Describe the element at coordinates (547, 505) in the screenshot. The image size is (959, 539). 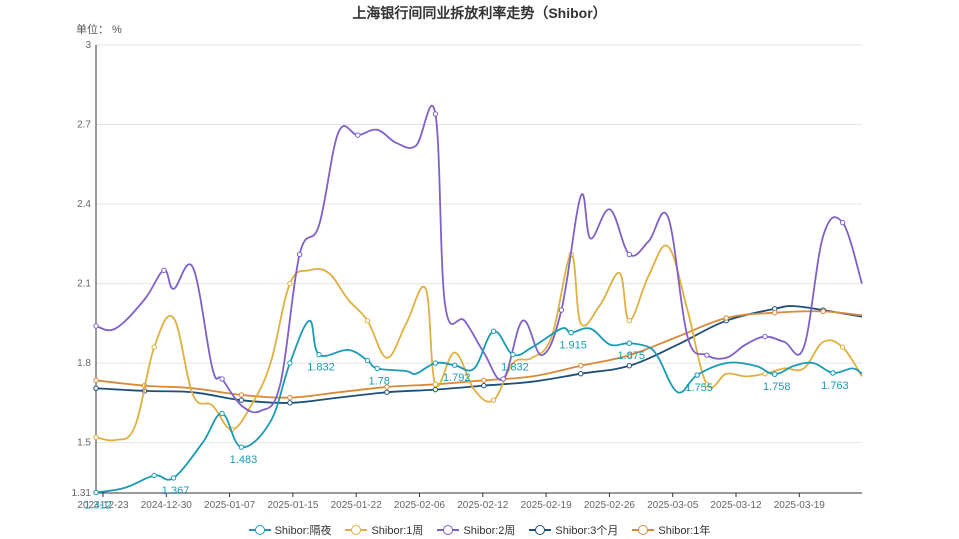
I see `x-tick-label: 2025-02-19` at that location.